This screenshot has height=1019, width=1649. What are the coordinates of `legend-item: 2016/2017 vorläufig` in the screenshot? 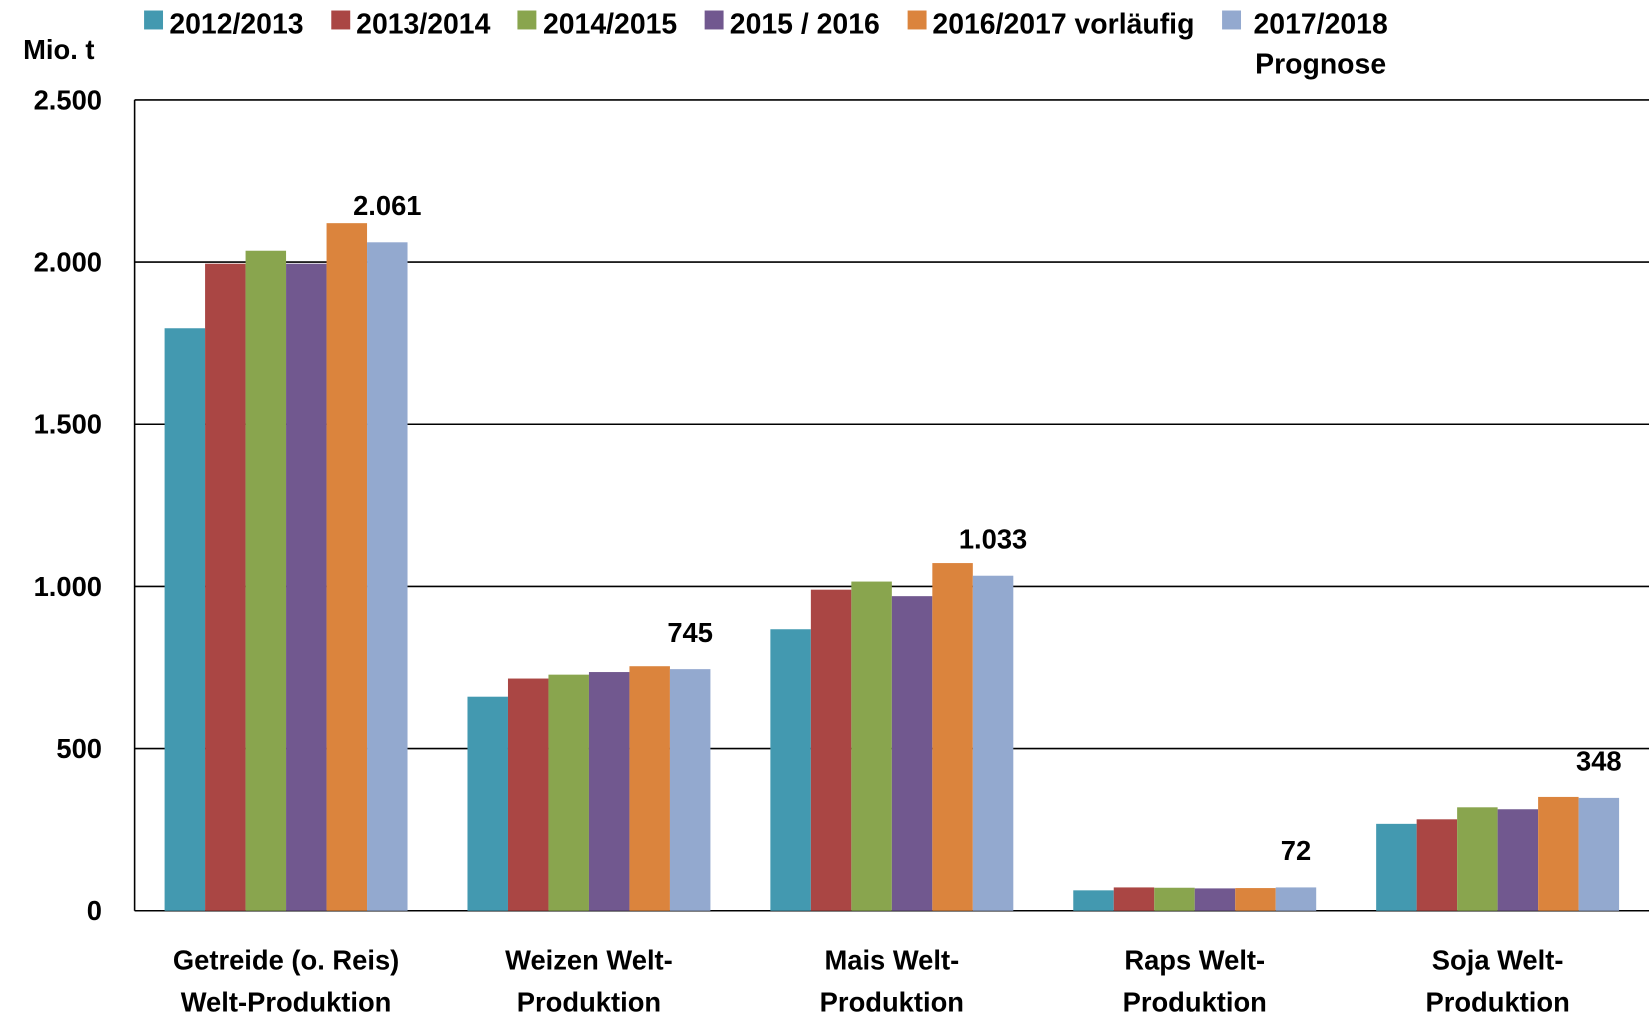 It's located at (1050, 44).